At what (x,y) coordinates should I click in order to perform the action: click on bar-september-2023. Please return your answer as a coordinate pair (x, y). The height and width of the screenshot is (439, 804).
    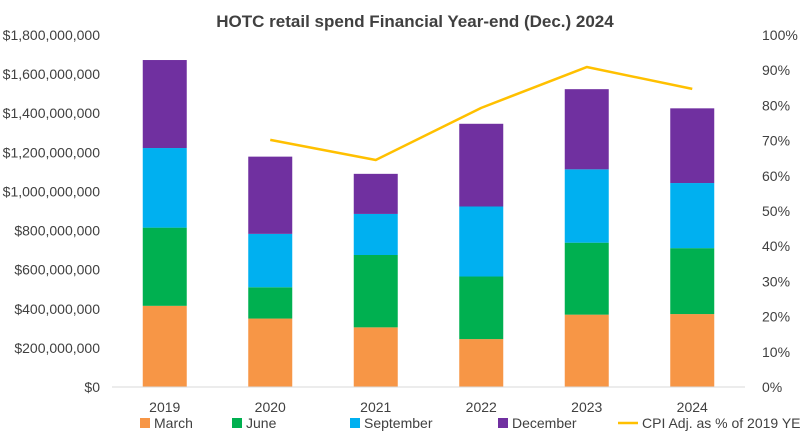
    Looking at the image, I should click on (586, 206).